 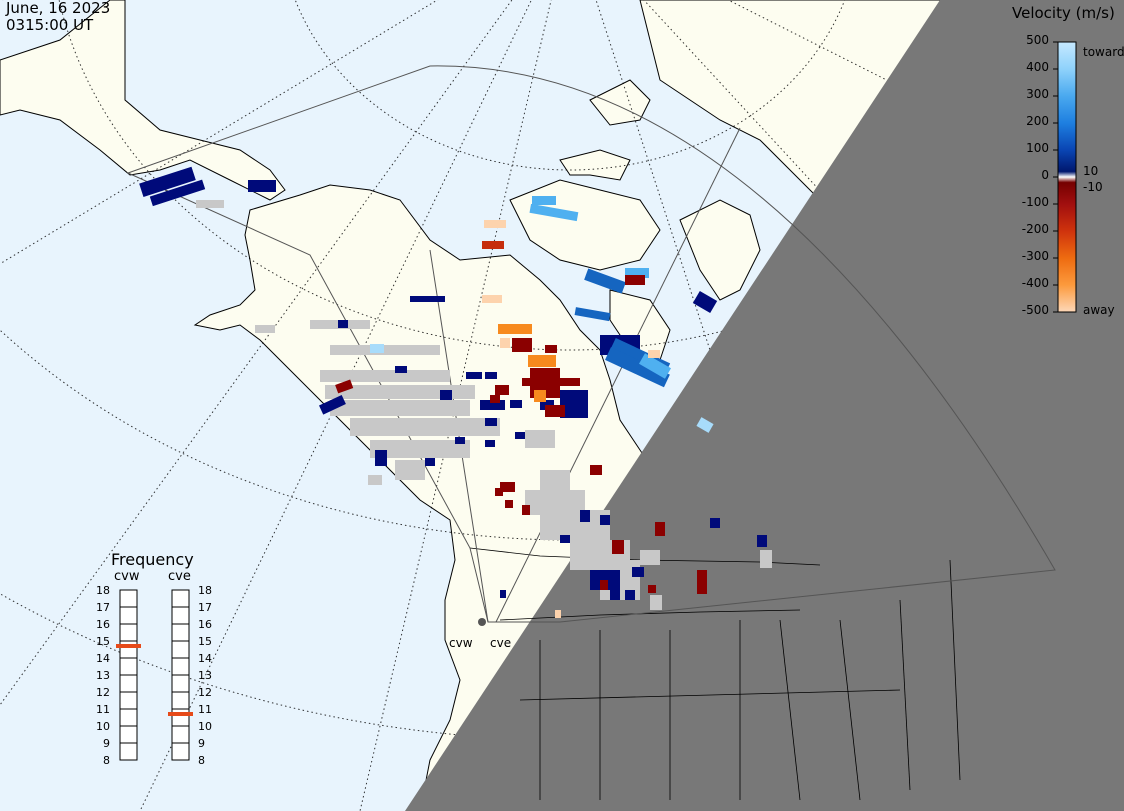 I want to click on cve-frequency-tick: 17, so click(x=205, y=607).